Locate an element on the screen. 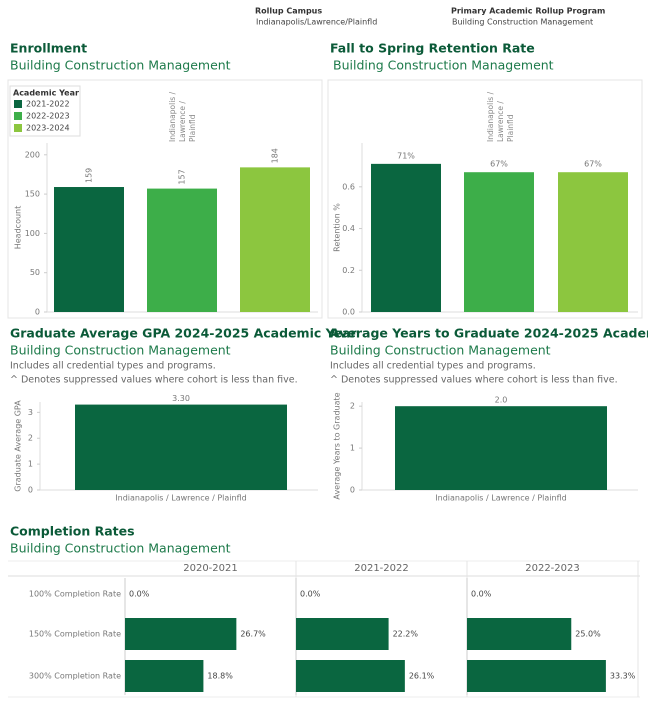 The width and height of the screenshot is (648, 707). legend-label: 2022-2023 is located at coordinates (48, 116).